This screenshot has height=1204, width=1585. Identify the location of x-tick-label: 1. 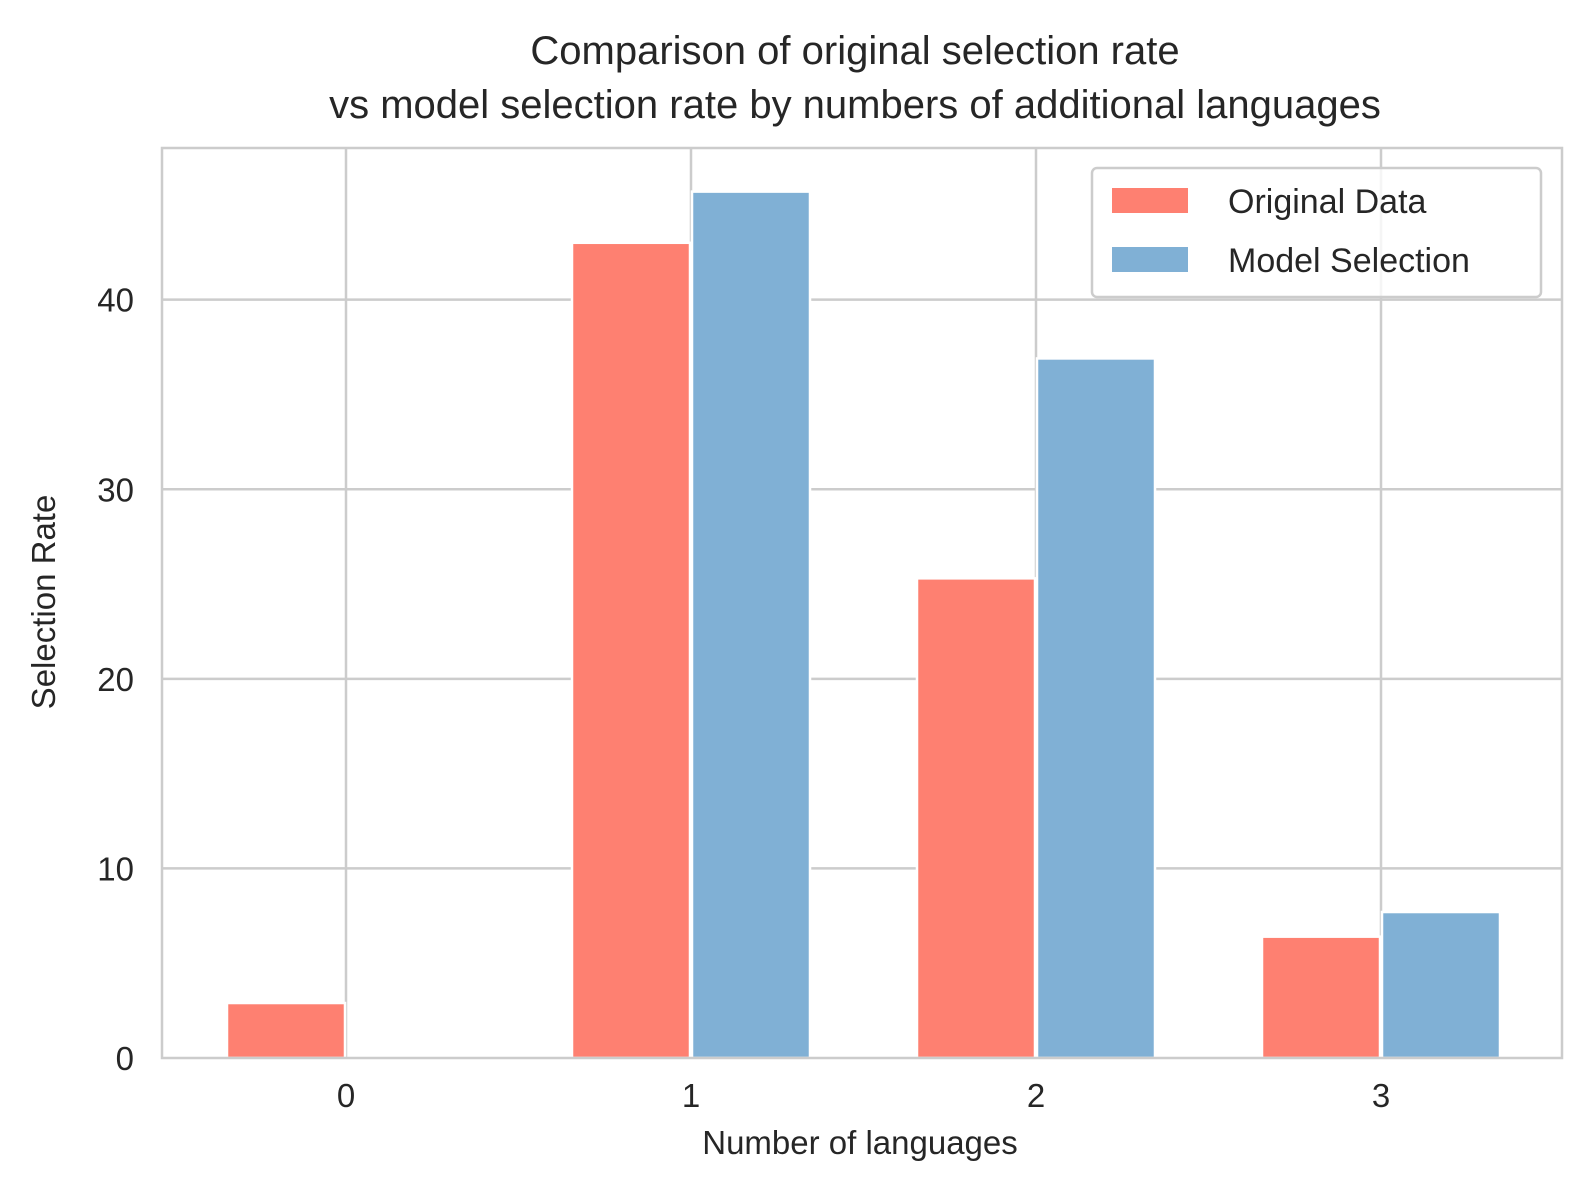
(691, 1095).